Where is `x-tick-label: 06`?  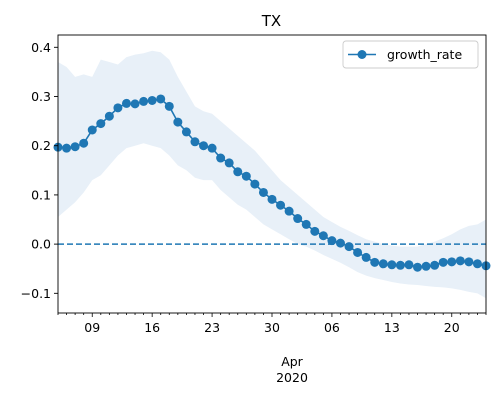
x-tick-label: 06 is located at coordinates (332, 327).